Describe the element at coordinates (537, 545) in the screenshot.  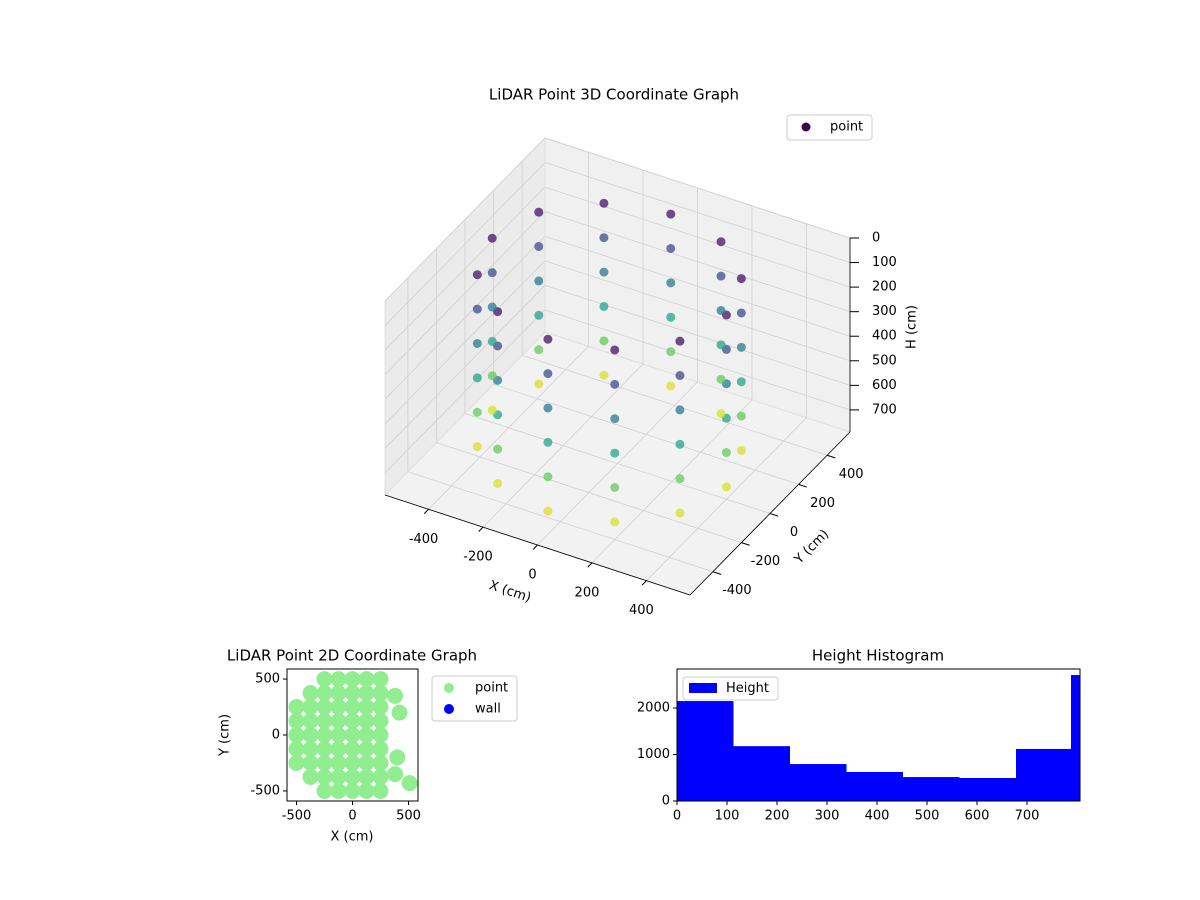
I see `x-axis-line` at that location.